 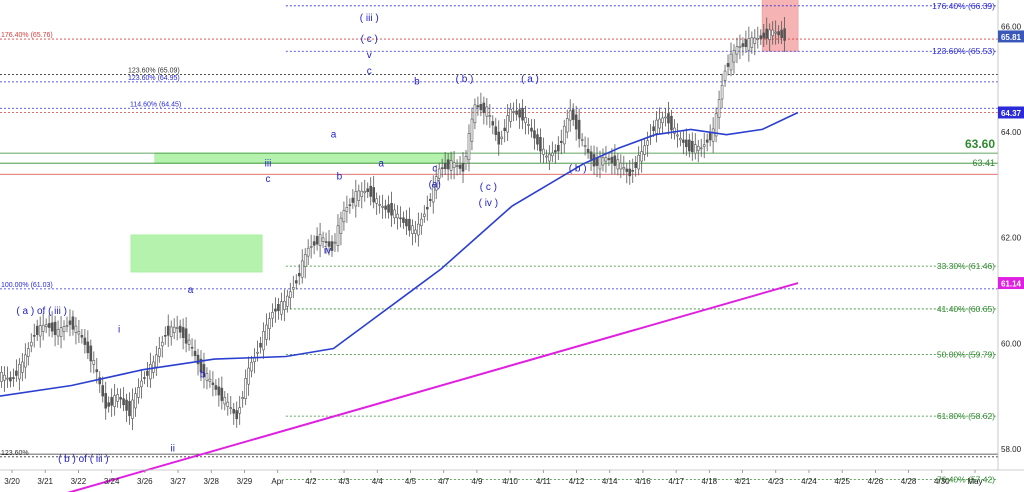 What do you see at coordinates (411, 481) in the screenshot?
I see `x-tick-label-12: 4/5` at bounding box center [411, 481].